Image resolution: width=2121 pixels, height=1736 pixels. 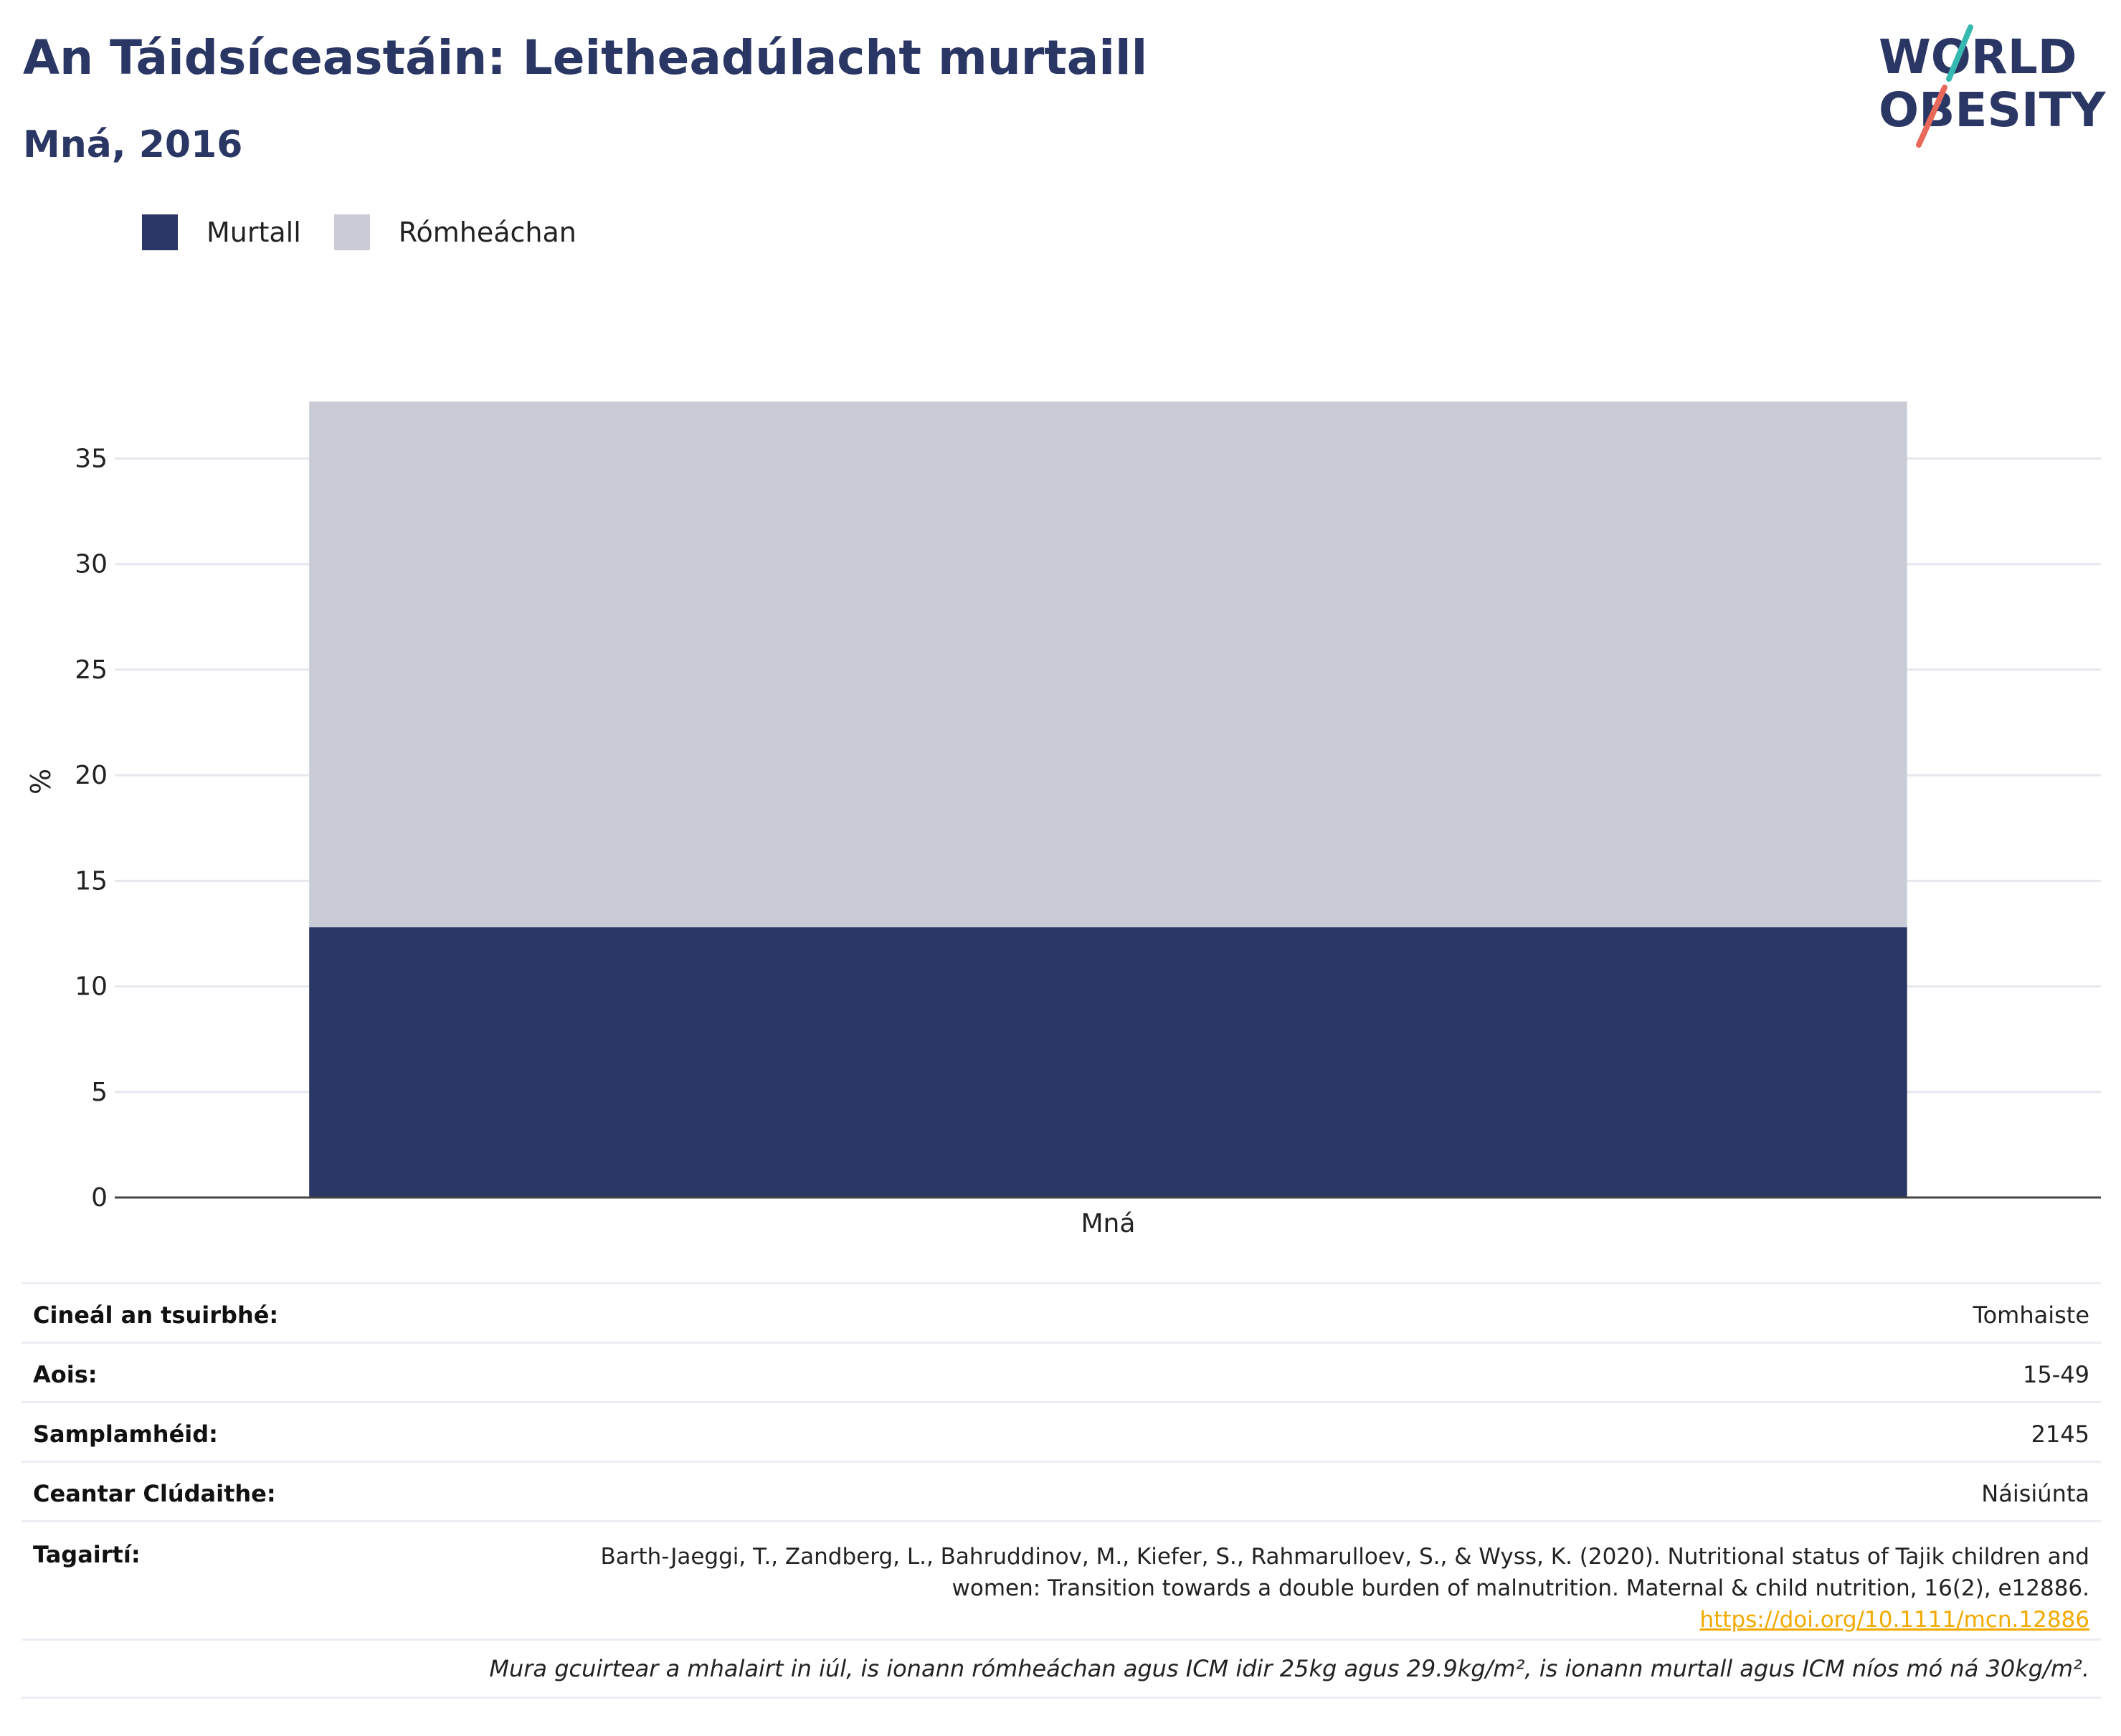 What do you see at coordinates (91, 776) in the screenshot?
I see `y-tick-label: 20` at bounding box center [91, 776].